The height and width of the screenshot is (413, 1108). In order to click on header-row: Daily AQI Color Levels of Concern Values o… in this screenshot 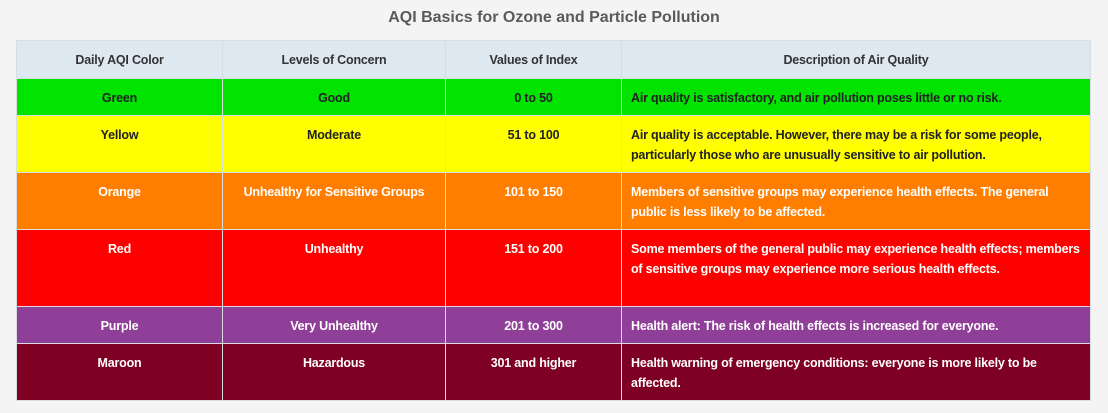, I will do `click(553, 59)`.